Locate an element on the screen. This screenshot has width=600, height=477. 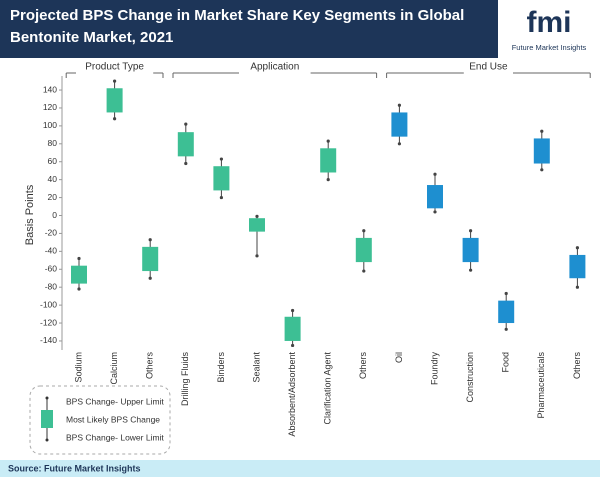
legend-label: Most Likely BPS Change is located at coordinates (113, 419).